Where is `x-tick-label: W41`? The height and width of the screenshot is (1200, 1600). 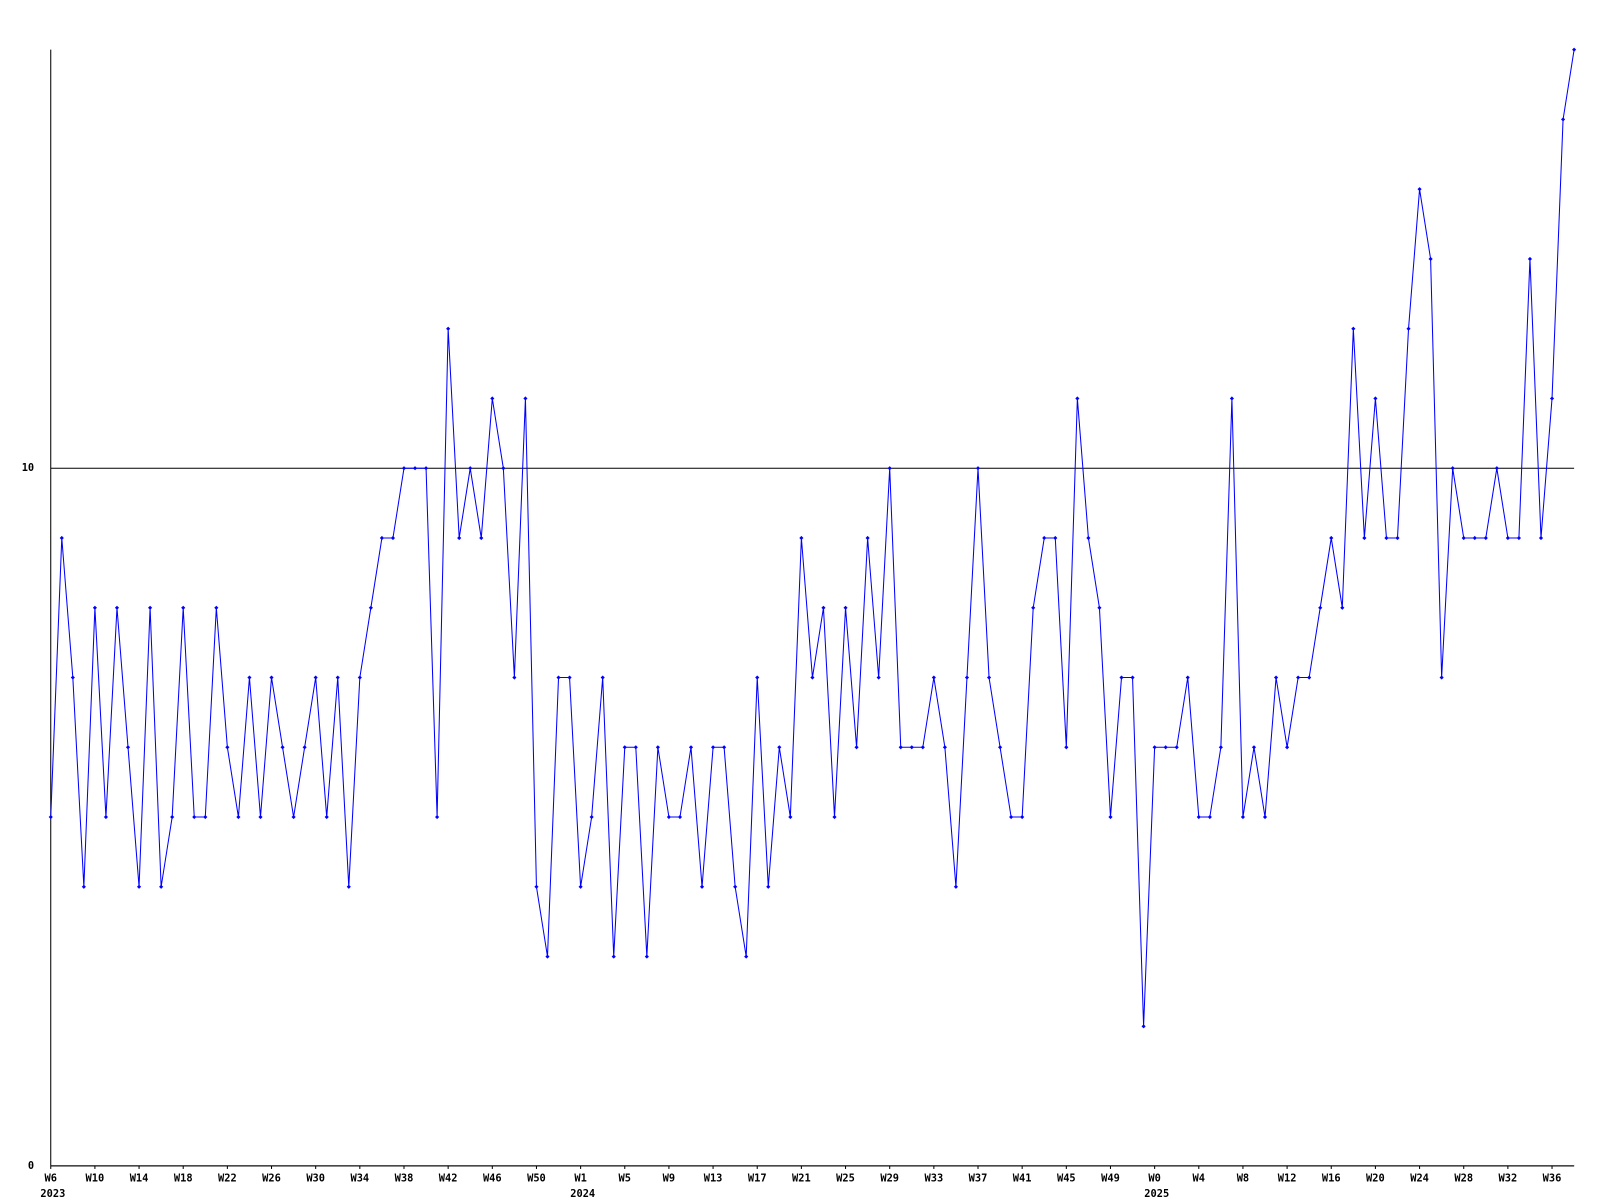 x-tick-label: W41 is located at coordinates (1022, 1178).